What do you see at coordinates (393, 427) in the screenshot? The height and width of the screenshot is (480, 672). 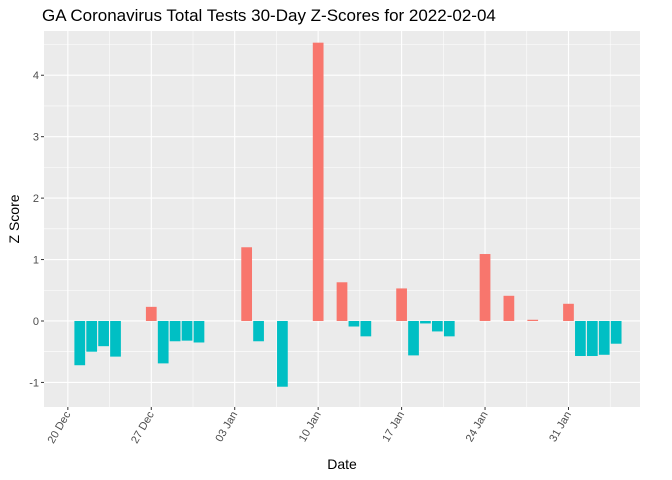 I see `x-tick-label: 17 Jan` at bounding box center [393, 427].